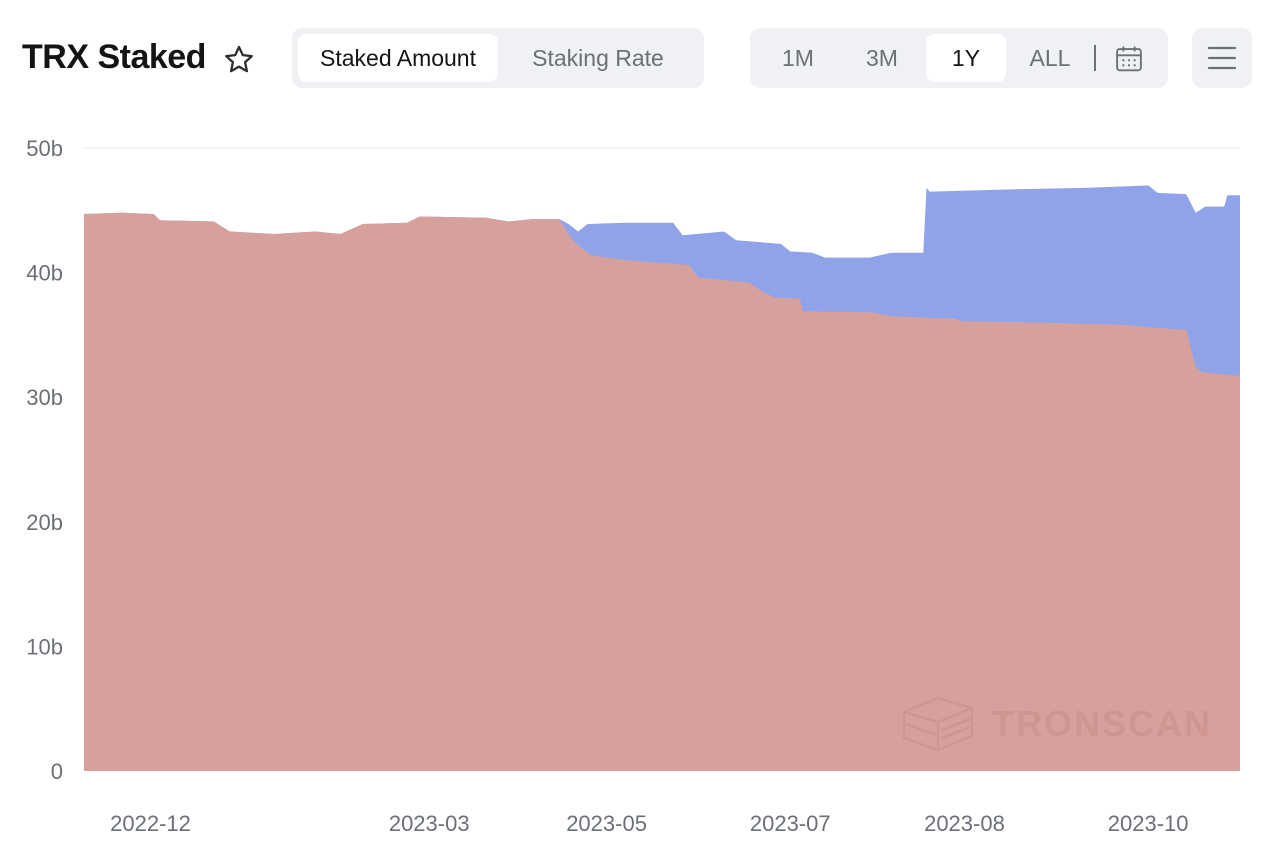 This screenshot has width=1274, height=850. Describe the element at coordinates (44, 273) in the screenshot. I see `y-tick-label: 40b` at that location.